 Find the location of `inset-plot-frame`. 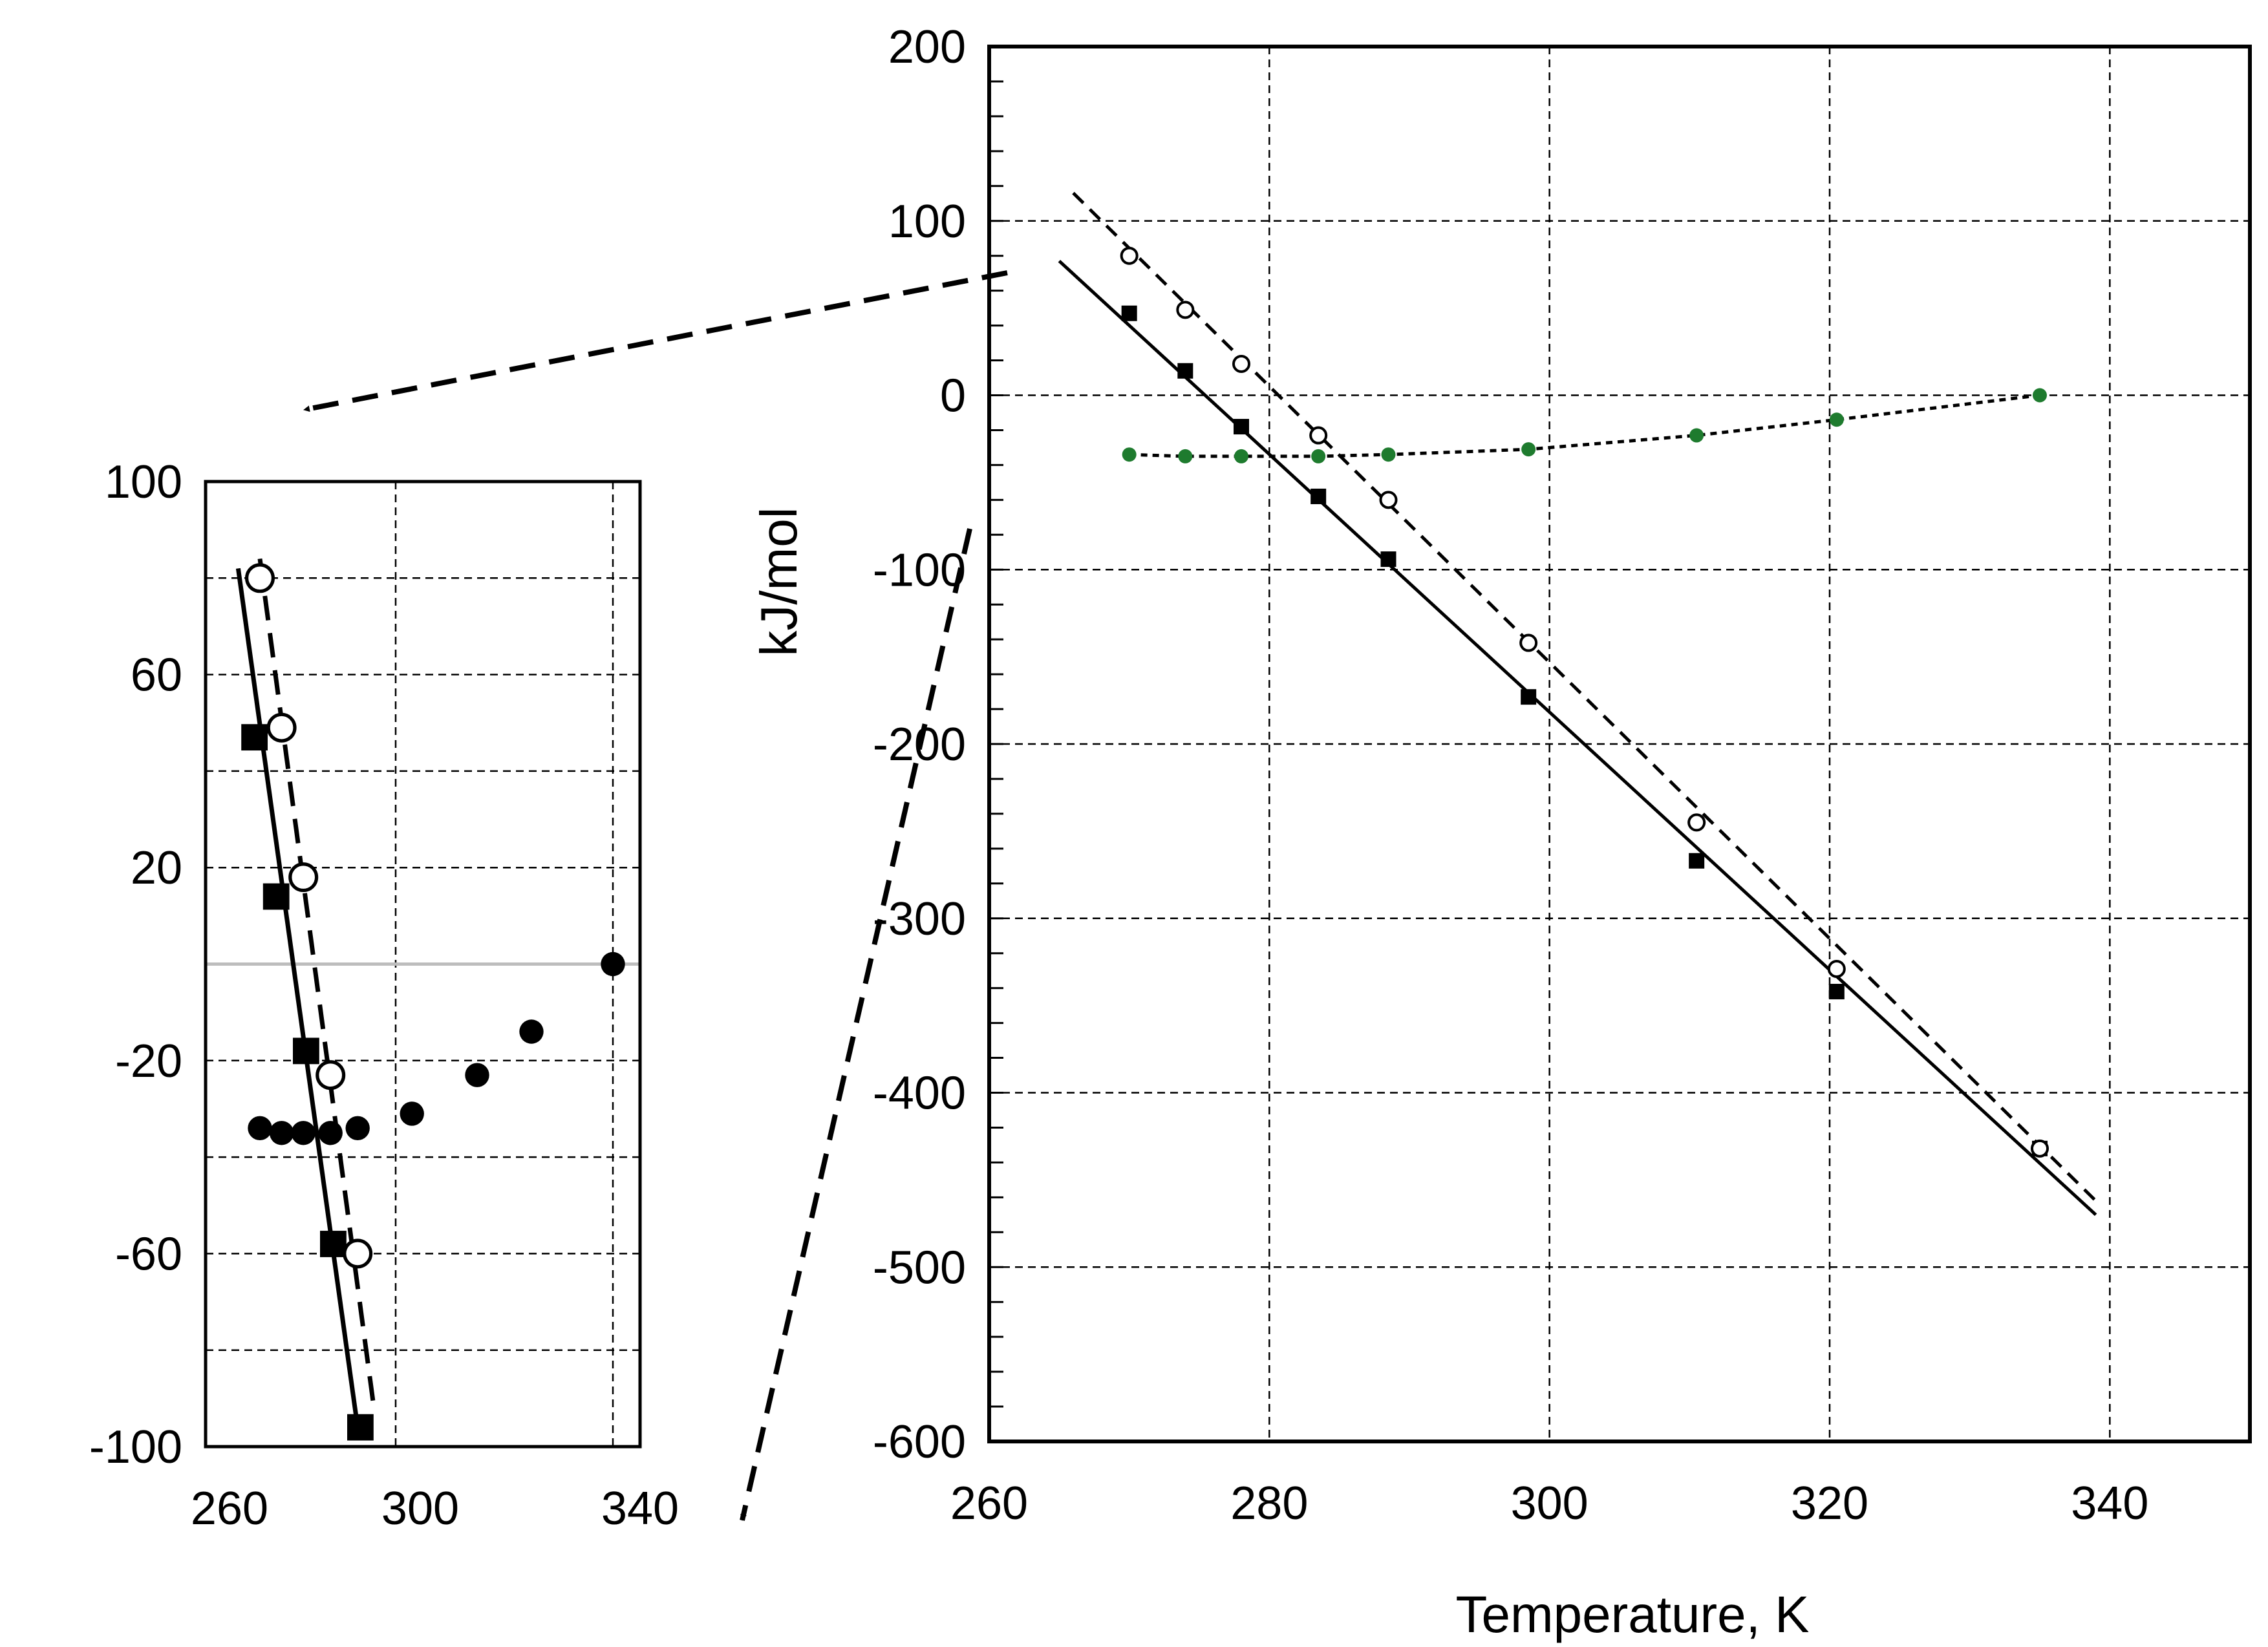

inset-plot-frame is located at coordinates (423, 964).